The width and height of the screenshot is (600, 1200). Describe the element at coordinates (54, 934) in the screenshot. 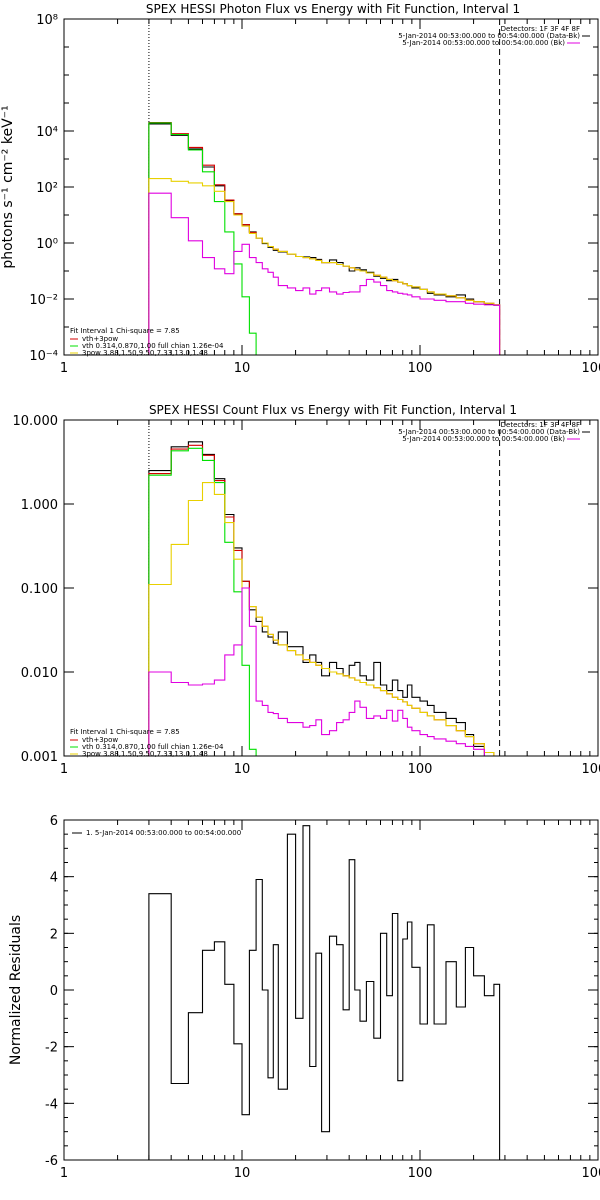

I see `residuals-ytick-label: 2` at that location.